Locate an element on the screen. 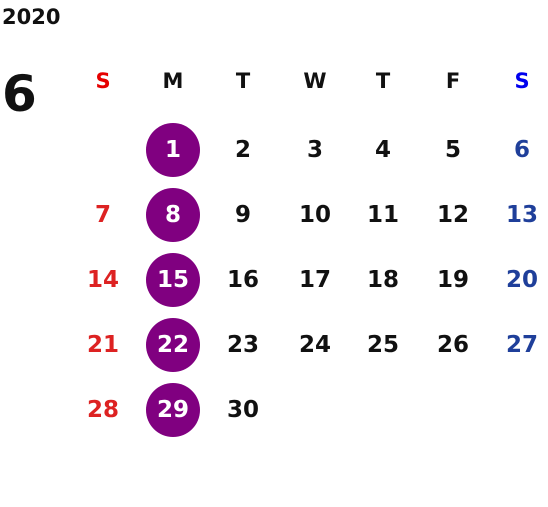  day-number: 17 is located at coordinates (315, 280).